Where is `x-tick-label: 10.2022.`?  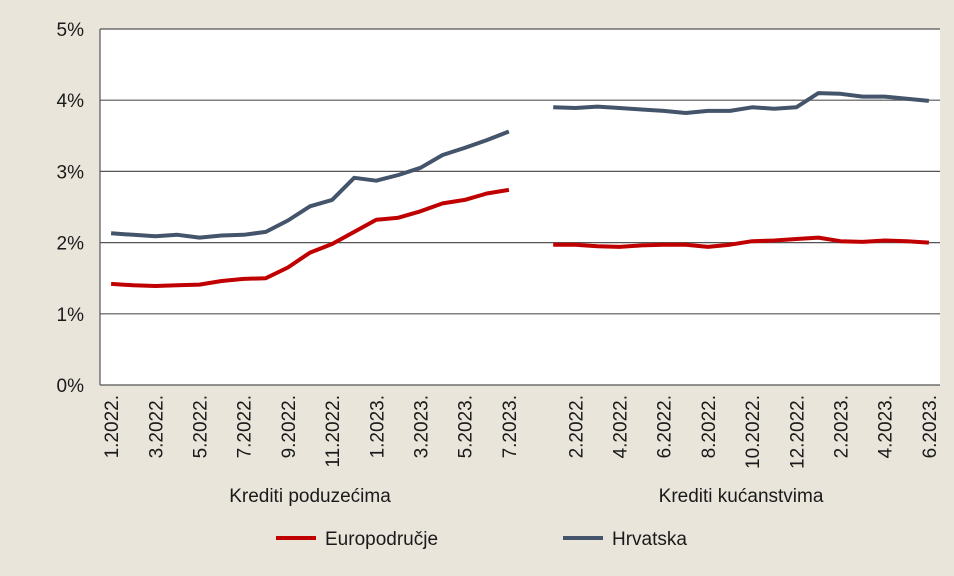
x-tick-label: 10.2022. is located at coordinates (753, 432).